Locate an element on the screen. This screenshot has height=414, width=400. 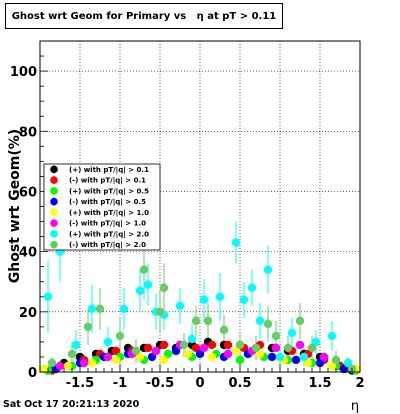
legend-box is located at coordinates (102, 207).